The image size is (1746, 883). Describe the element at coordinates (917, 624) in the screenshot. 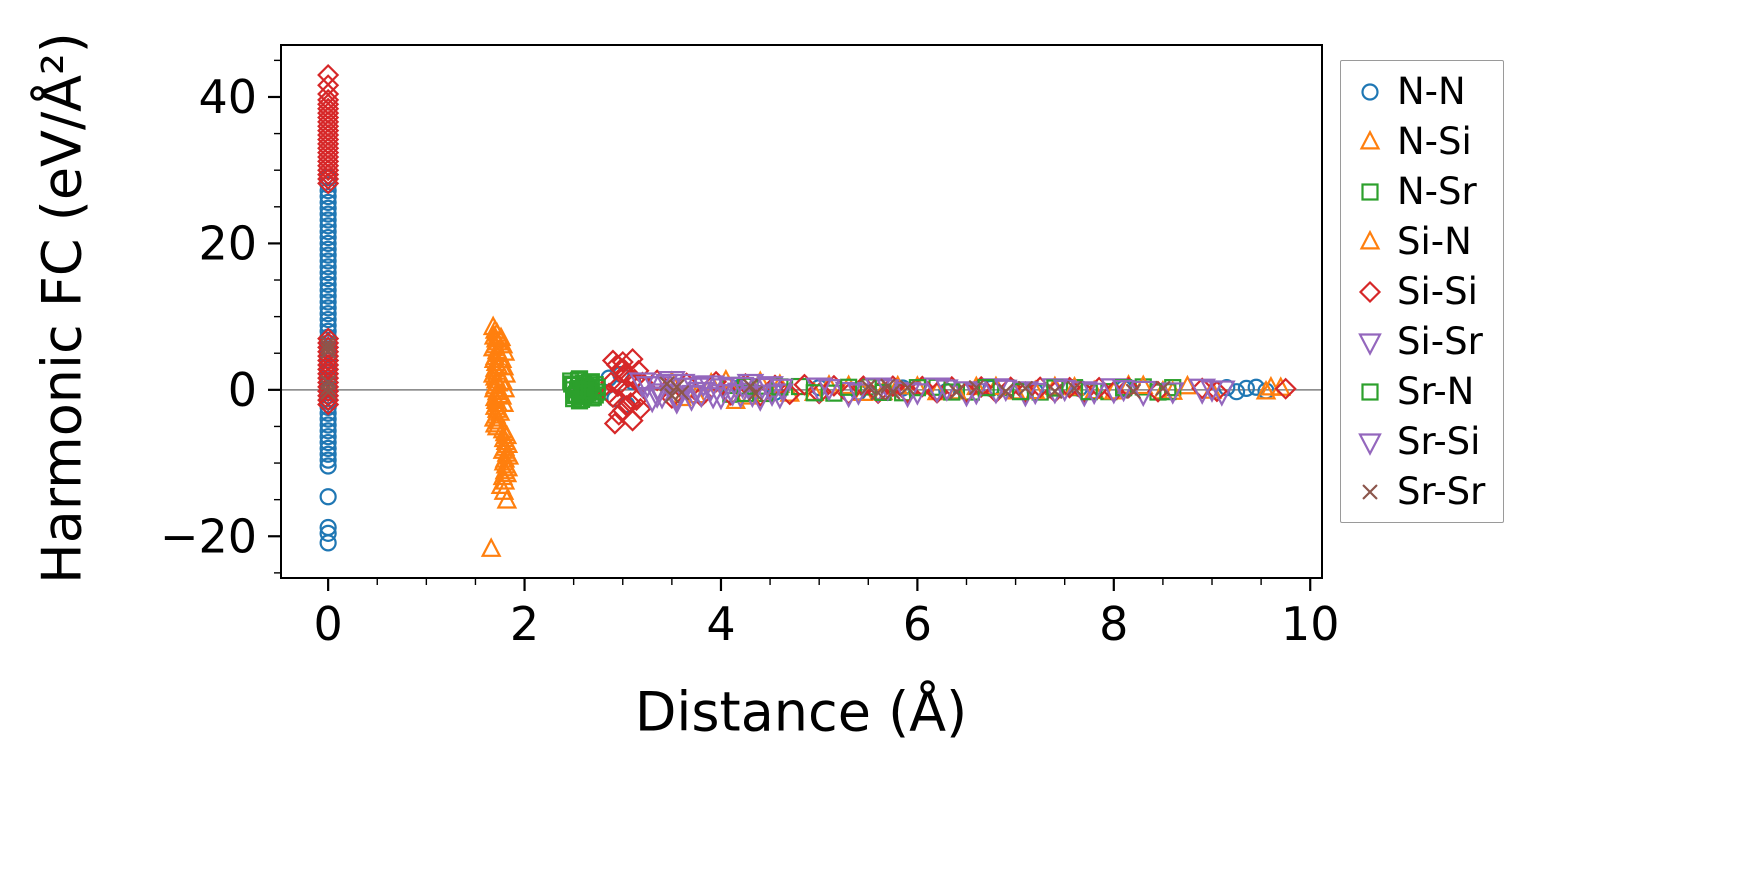

I see `x-tick-label: 6` at that location.